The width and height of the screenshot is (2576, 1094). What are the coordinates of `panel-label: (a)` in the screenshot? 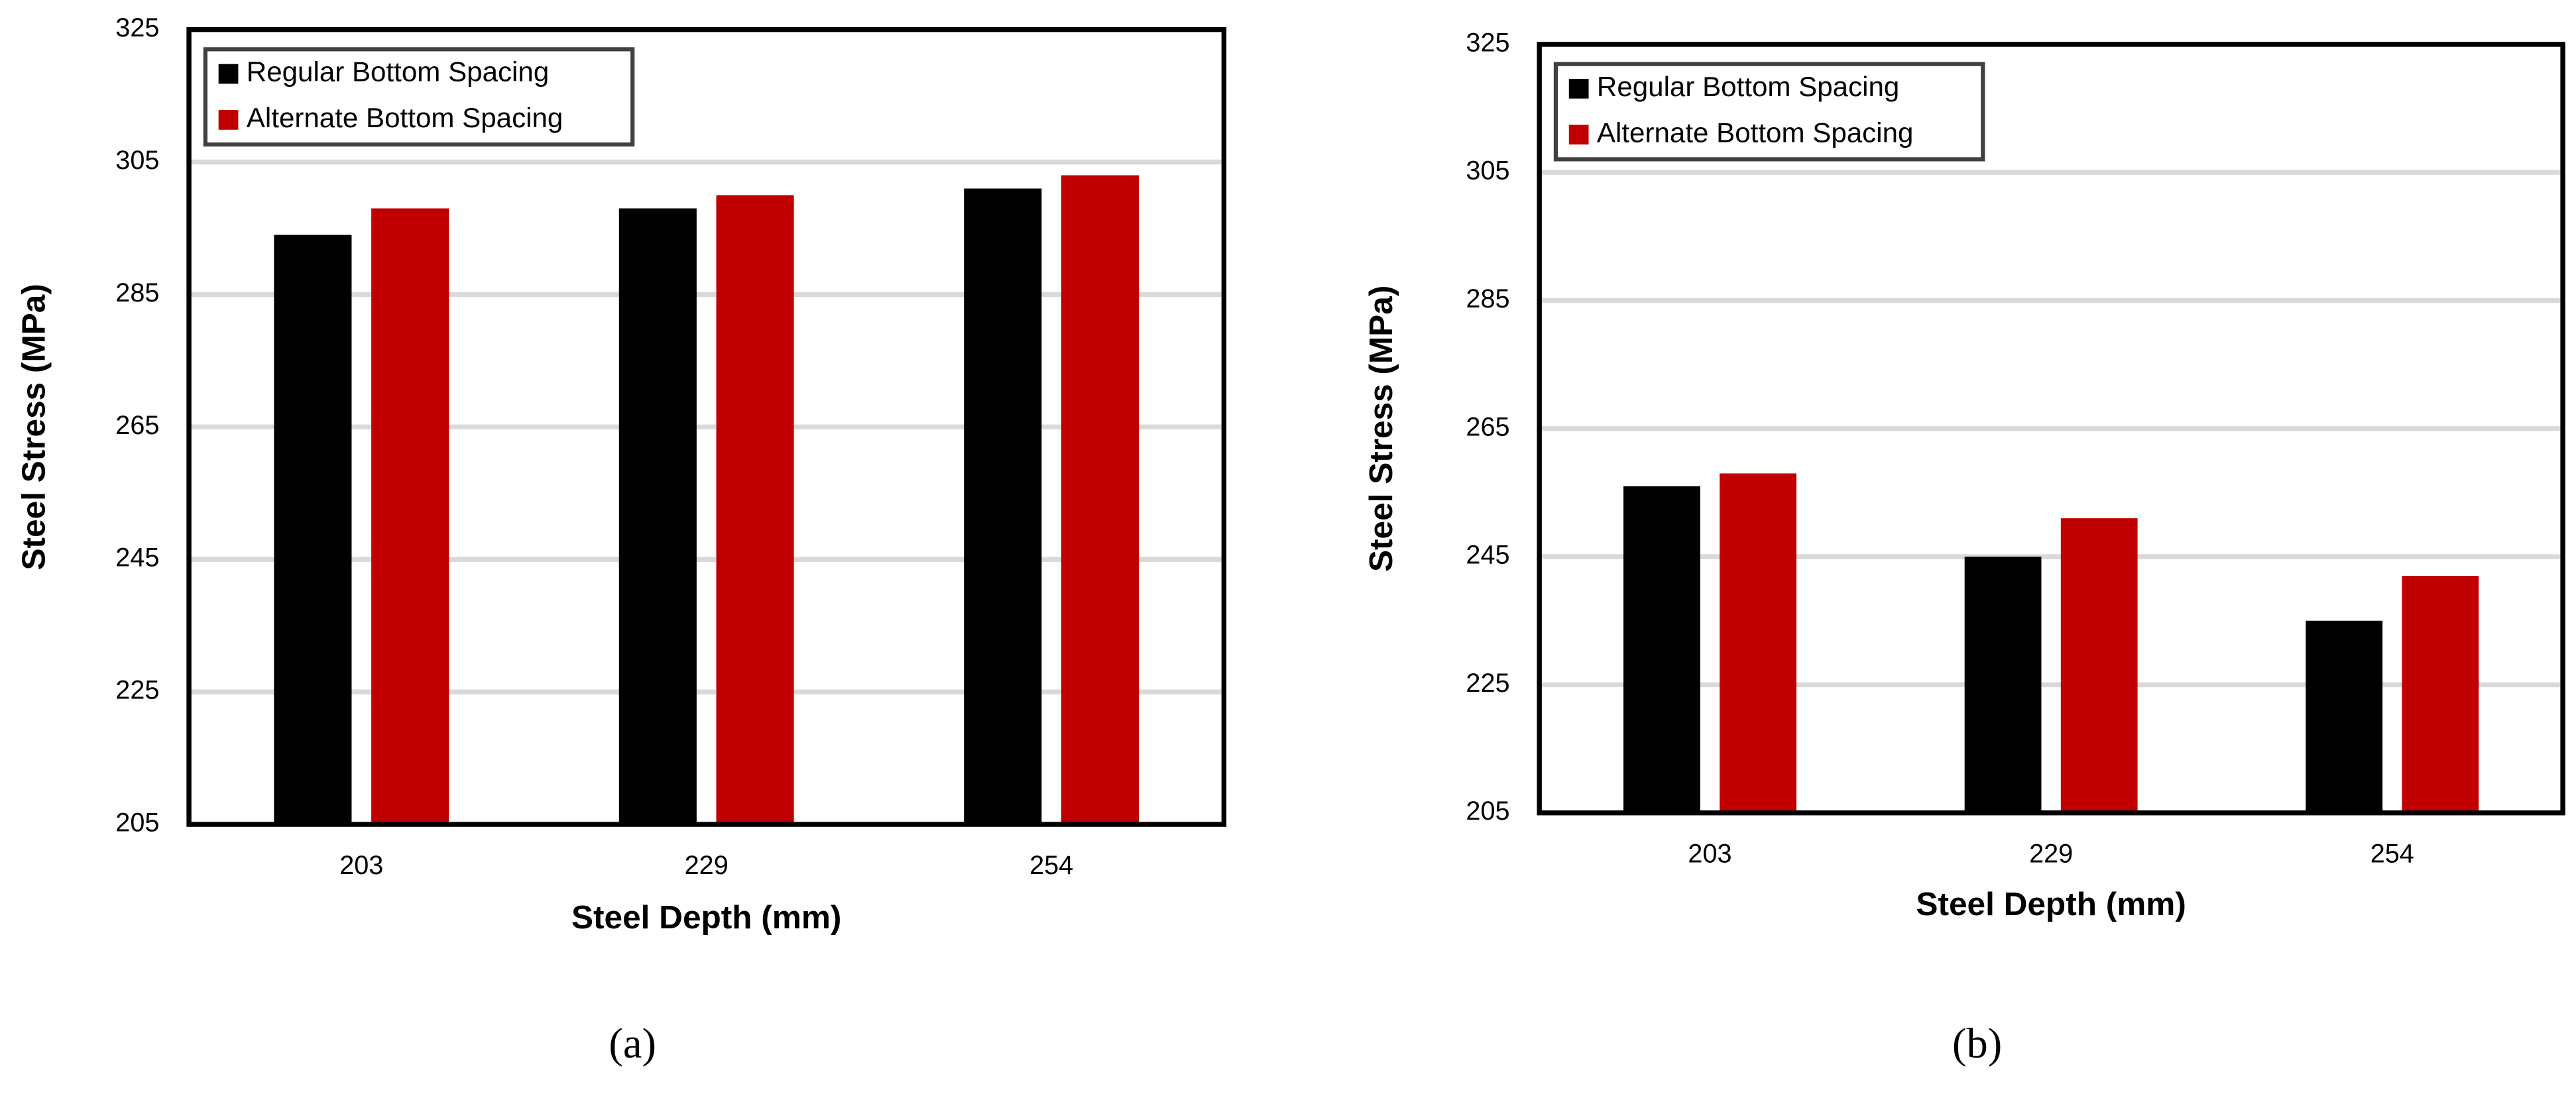 It's located at (633, 1043).